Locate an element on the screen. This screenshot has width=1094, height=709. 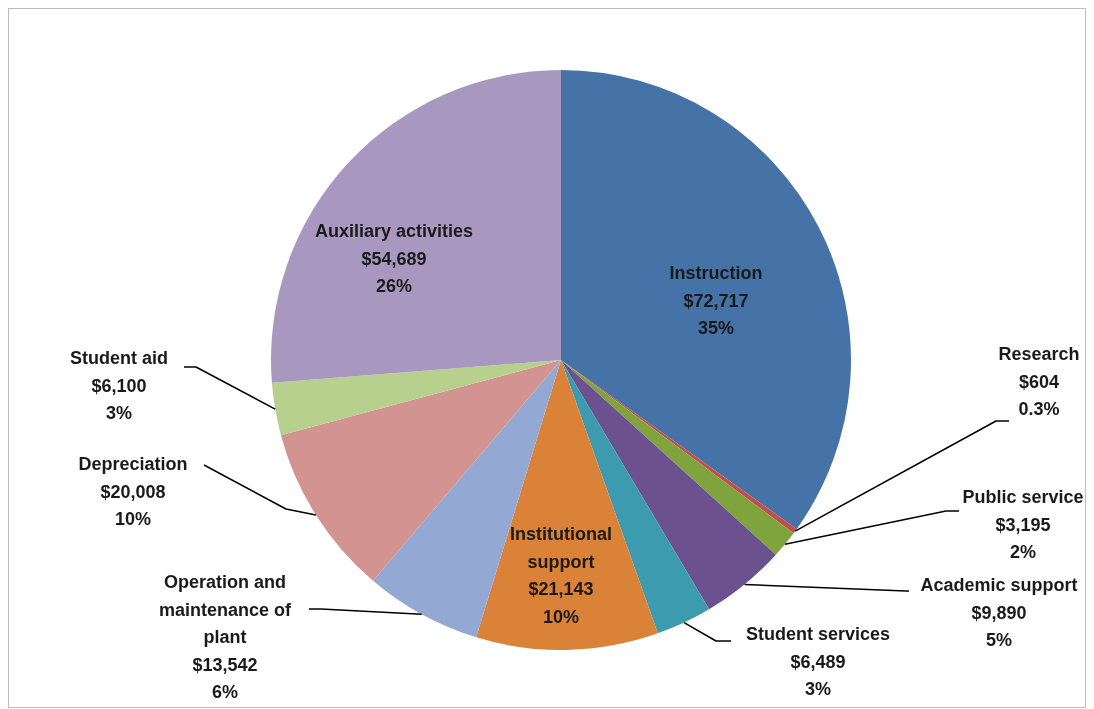
data-label: $54,689 26% is located at coordinates (394, 272).